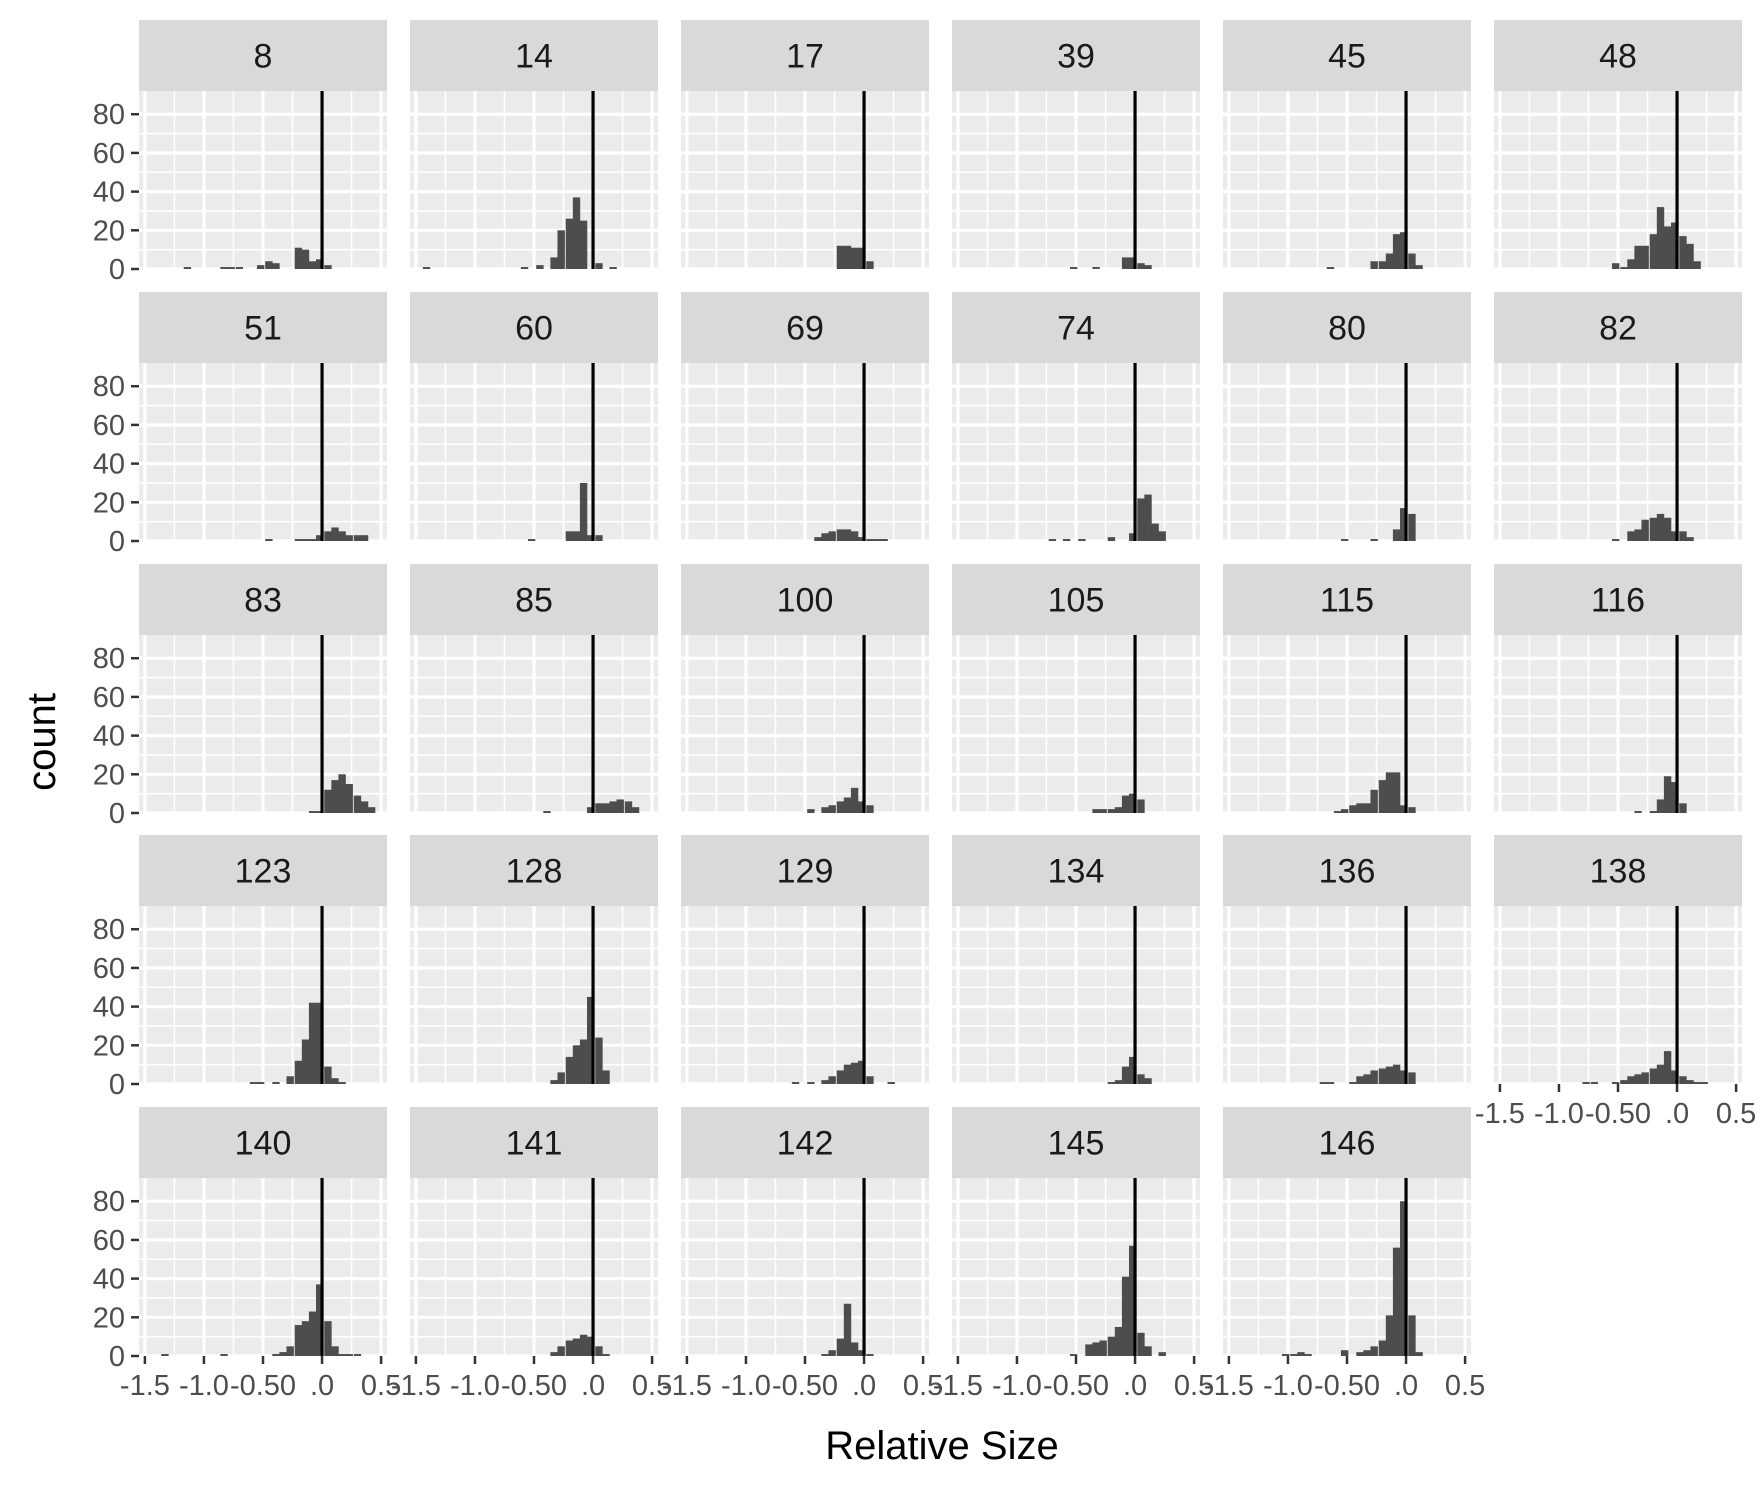 This screenshot has height=1491, width=1762. Describe the element at coordinates (1618, 329) in the screenshot. I see `facet-strip-label: 82` at that location.